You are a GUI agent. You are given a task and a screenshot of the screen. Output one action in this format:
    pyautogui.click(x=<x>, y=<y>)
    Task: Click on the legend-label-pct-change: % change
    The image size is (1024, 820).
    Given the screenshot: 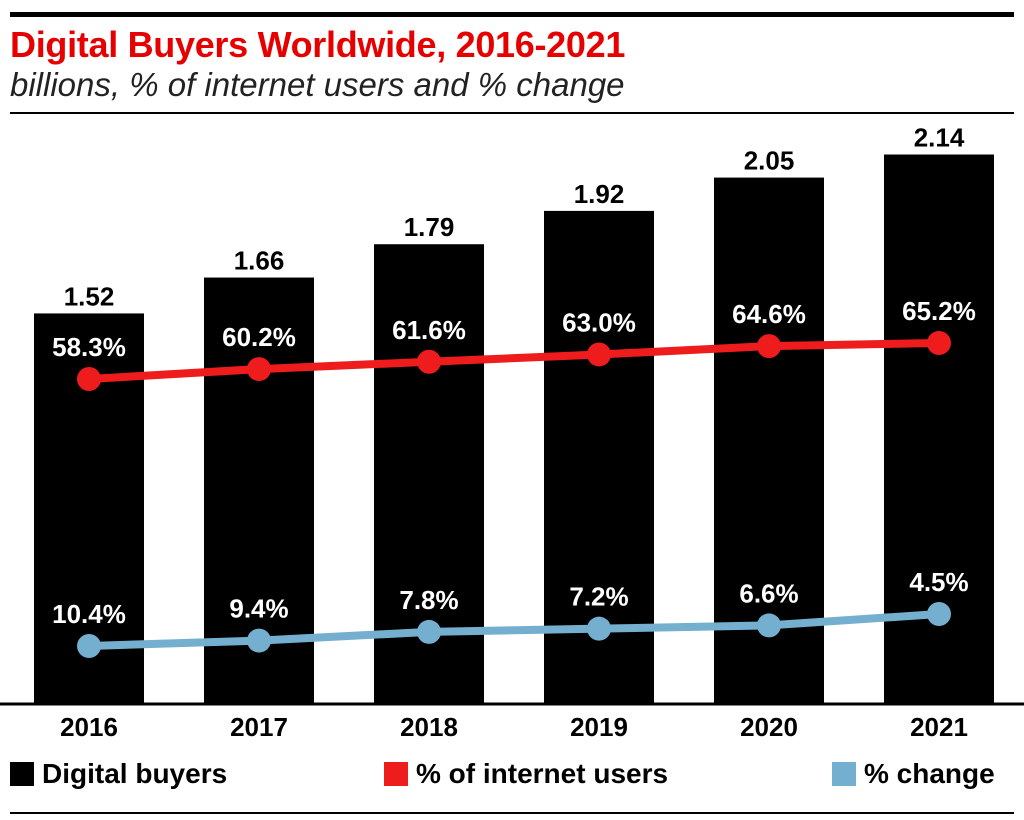 What is the action you would take?
    pyautogui.click(x=929, y=773)
    